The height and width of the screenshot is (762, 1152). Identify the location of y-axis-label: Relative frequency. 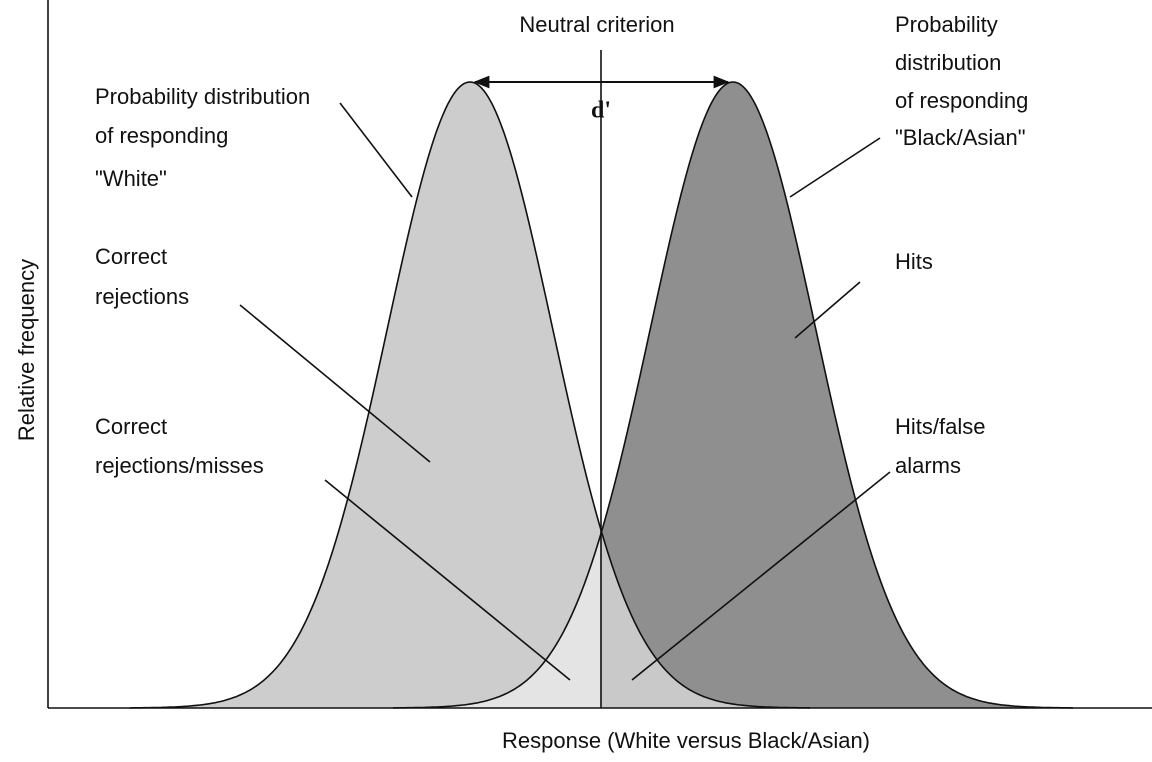
(26, 350).